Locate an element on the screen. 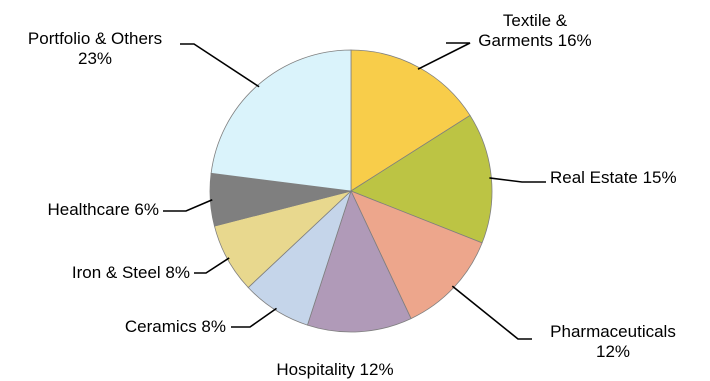 The image size is (710, 381). leader-line-pharmaceuticals is located at coordinates (491, 312).